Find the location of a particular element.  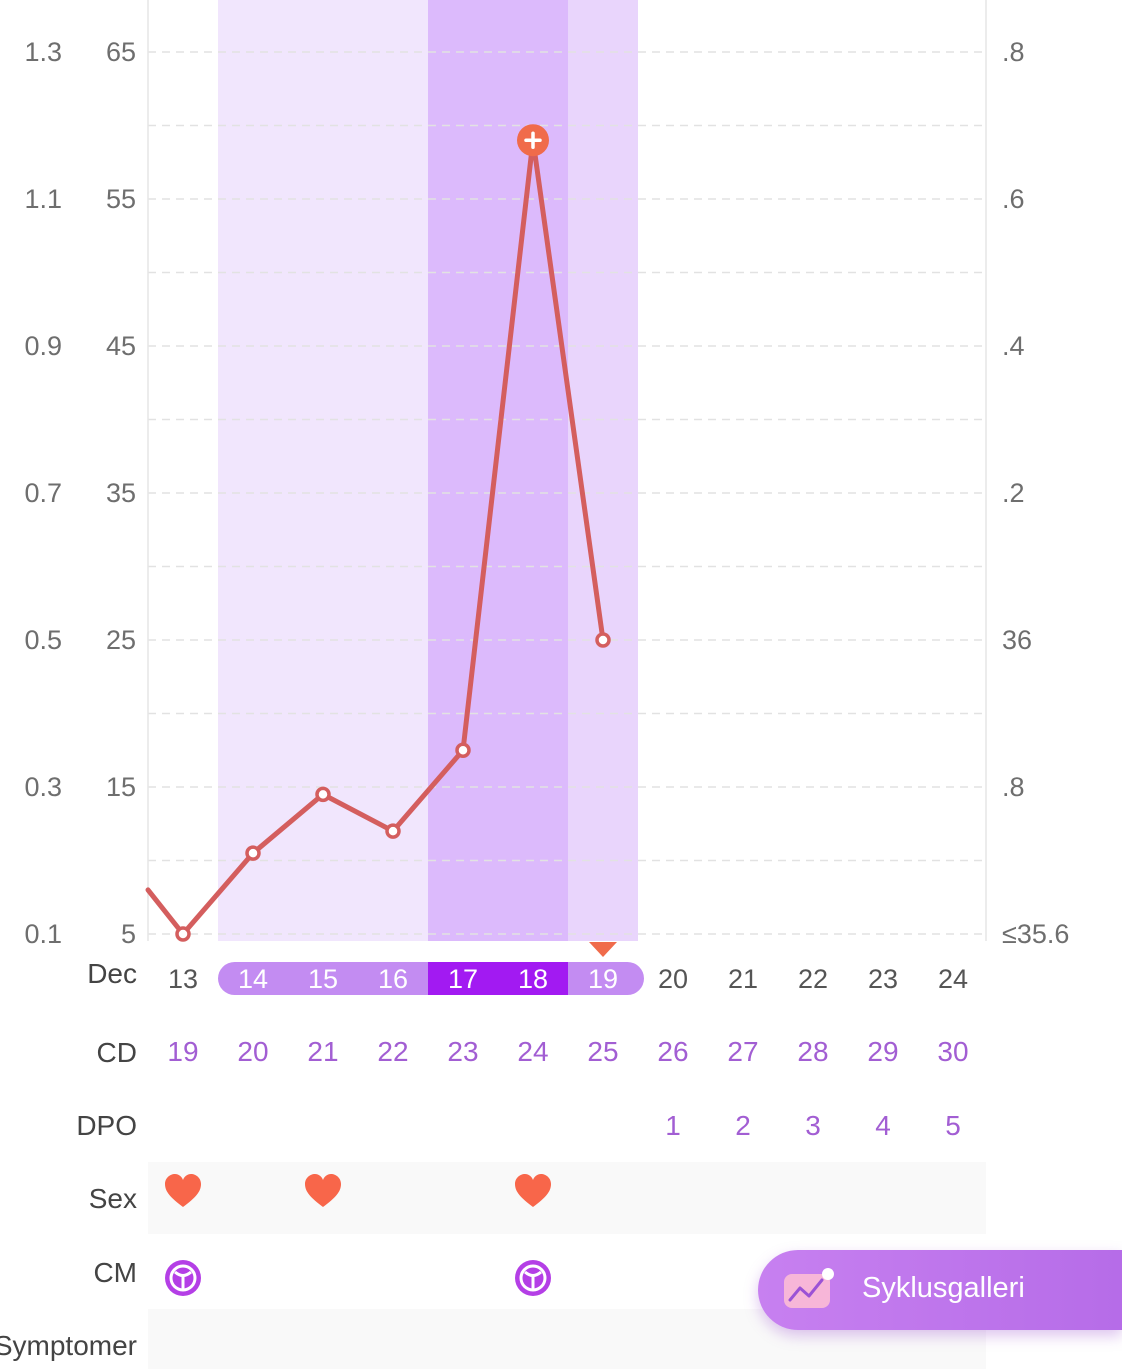

date-tick: 17 is located at coordinates (463, 979).